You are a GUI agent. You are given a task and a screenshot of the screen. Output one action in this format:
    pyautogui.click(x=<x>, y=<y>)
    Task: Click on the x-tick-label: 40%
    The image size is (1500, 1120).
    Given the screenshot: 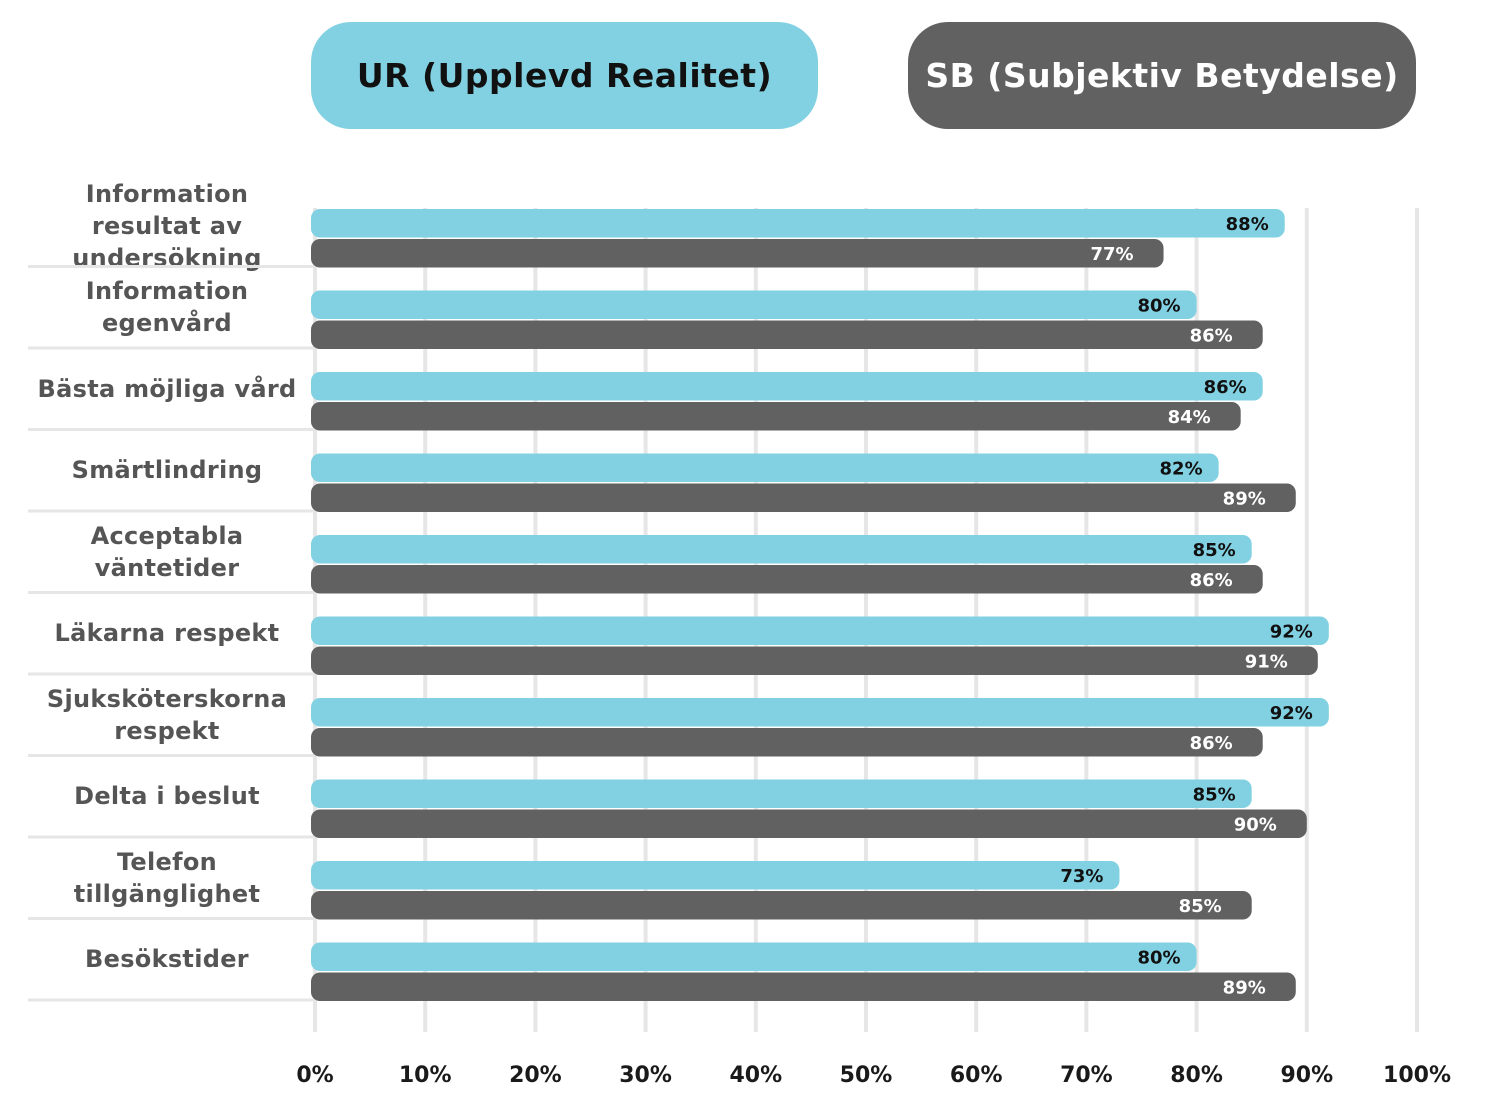 What is the action you would take?
    pyautogui.click(x=755, y=1075)
    